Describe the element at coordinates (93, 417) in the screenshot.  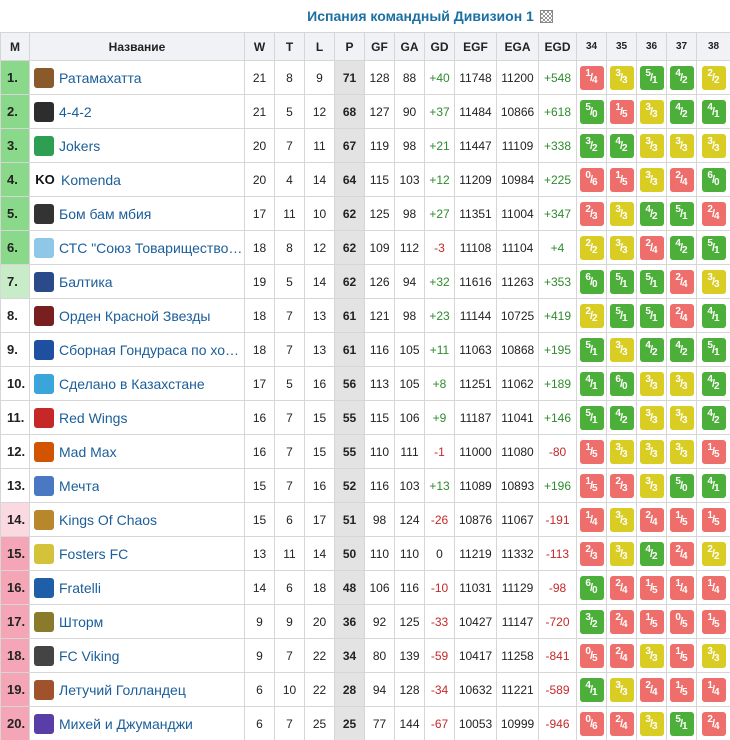
I see `team-link: Red Wings` at that location.